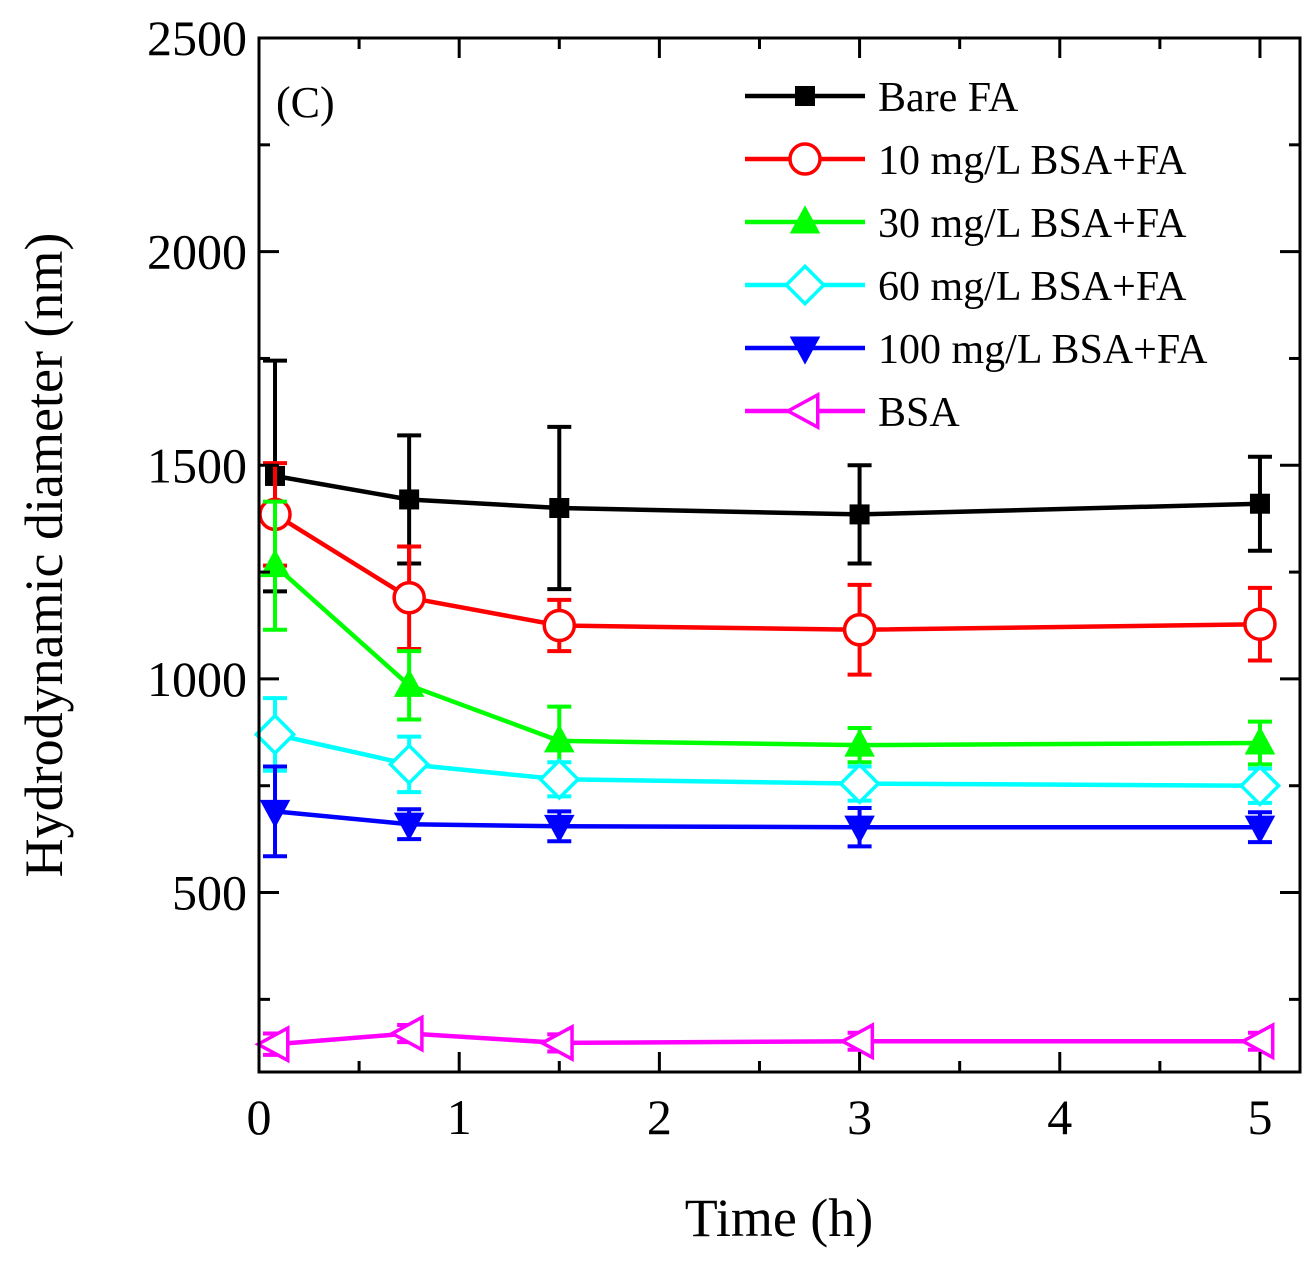  Describe the element at coordinates (1259, 1117) in the screenshot. I see `x-tick-label: 5` at that location.